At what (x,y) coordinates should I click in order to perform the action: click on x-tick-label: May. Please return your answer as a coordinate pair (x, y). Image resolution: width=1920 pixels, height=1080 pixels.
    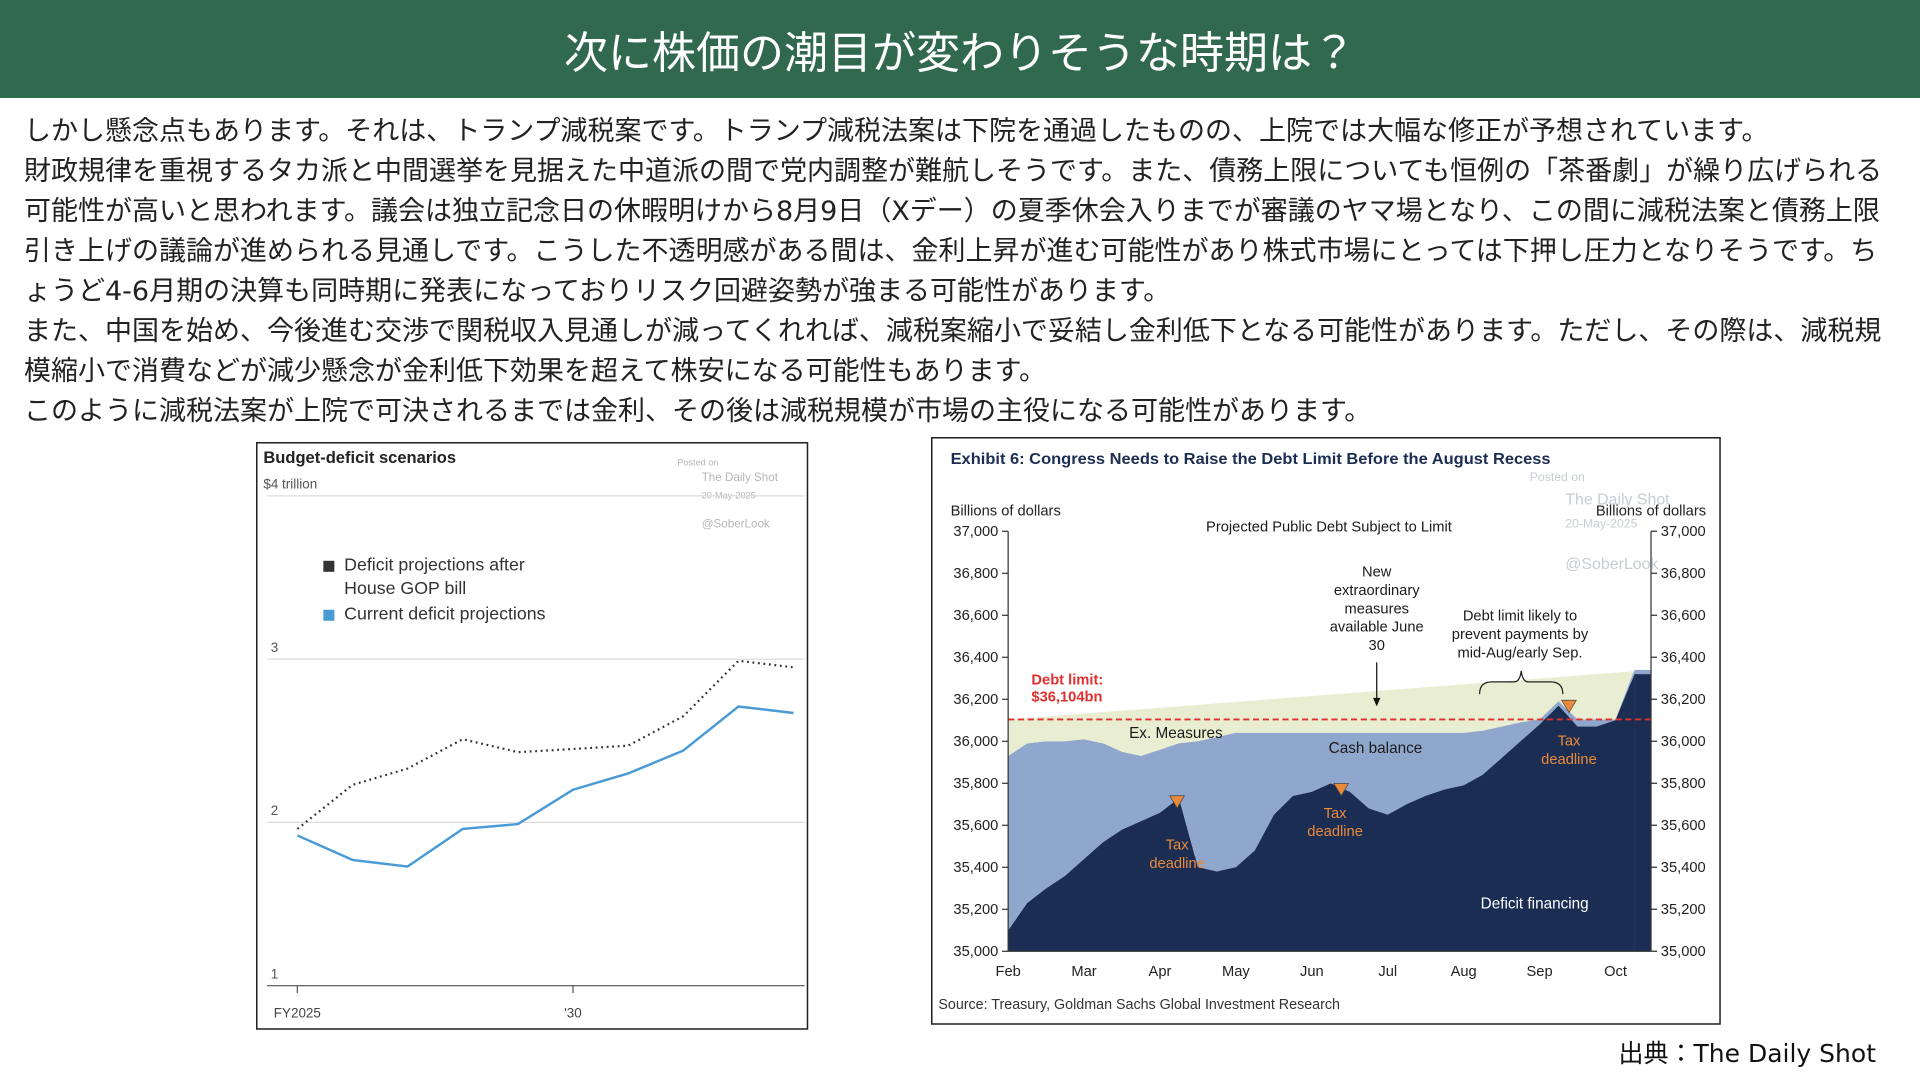
    Looking at the image, I should click on (1236, 972).